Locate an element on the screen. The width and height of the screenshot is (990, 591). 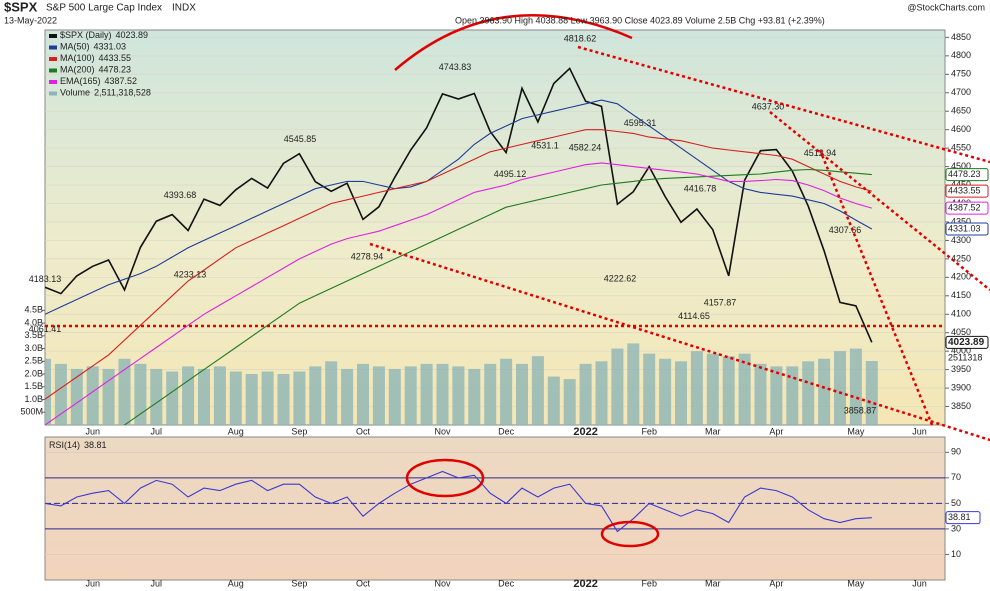
value-box-label: 4478.23 is located at coordinates (964, 174).